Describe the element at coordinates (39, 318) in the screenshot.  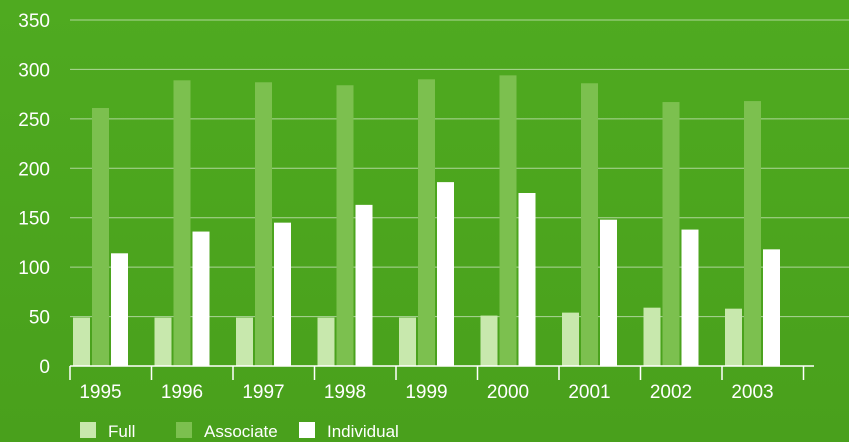
I see `y-tick-label: 50` at that location.